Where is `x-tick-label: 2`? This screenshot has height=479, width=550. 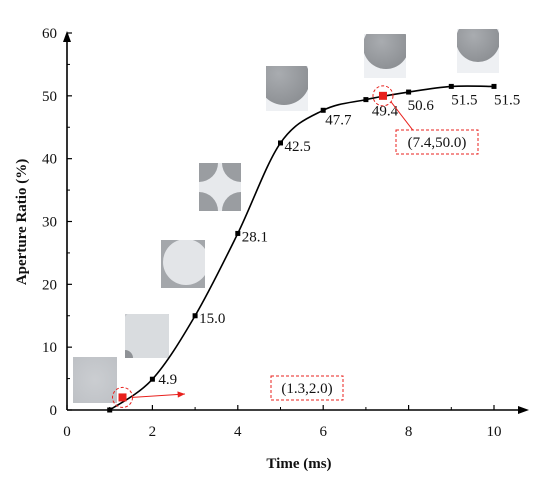
x-tick-label: 2 is located at coordinates (153, 432).